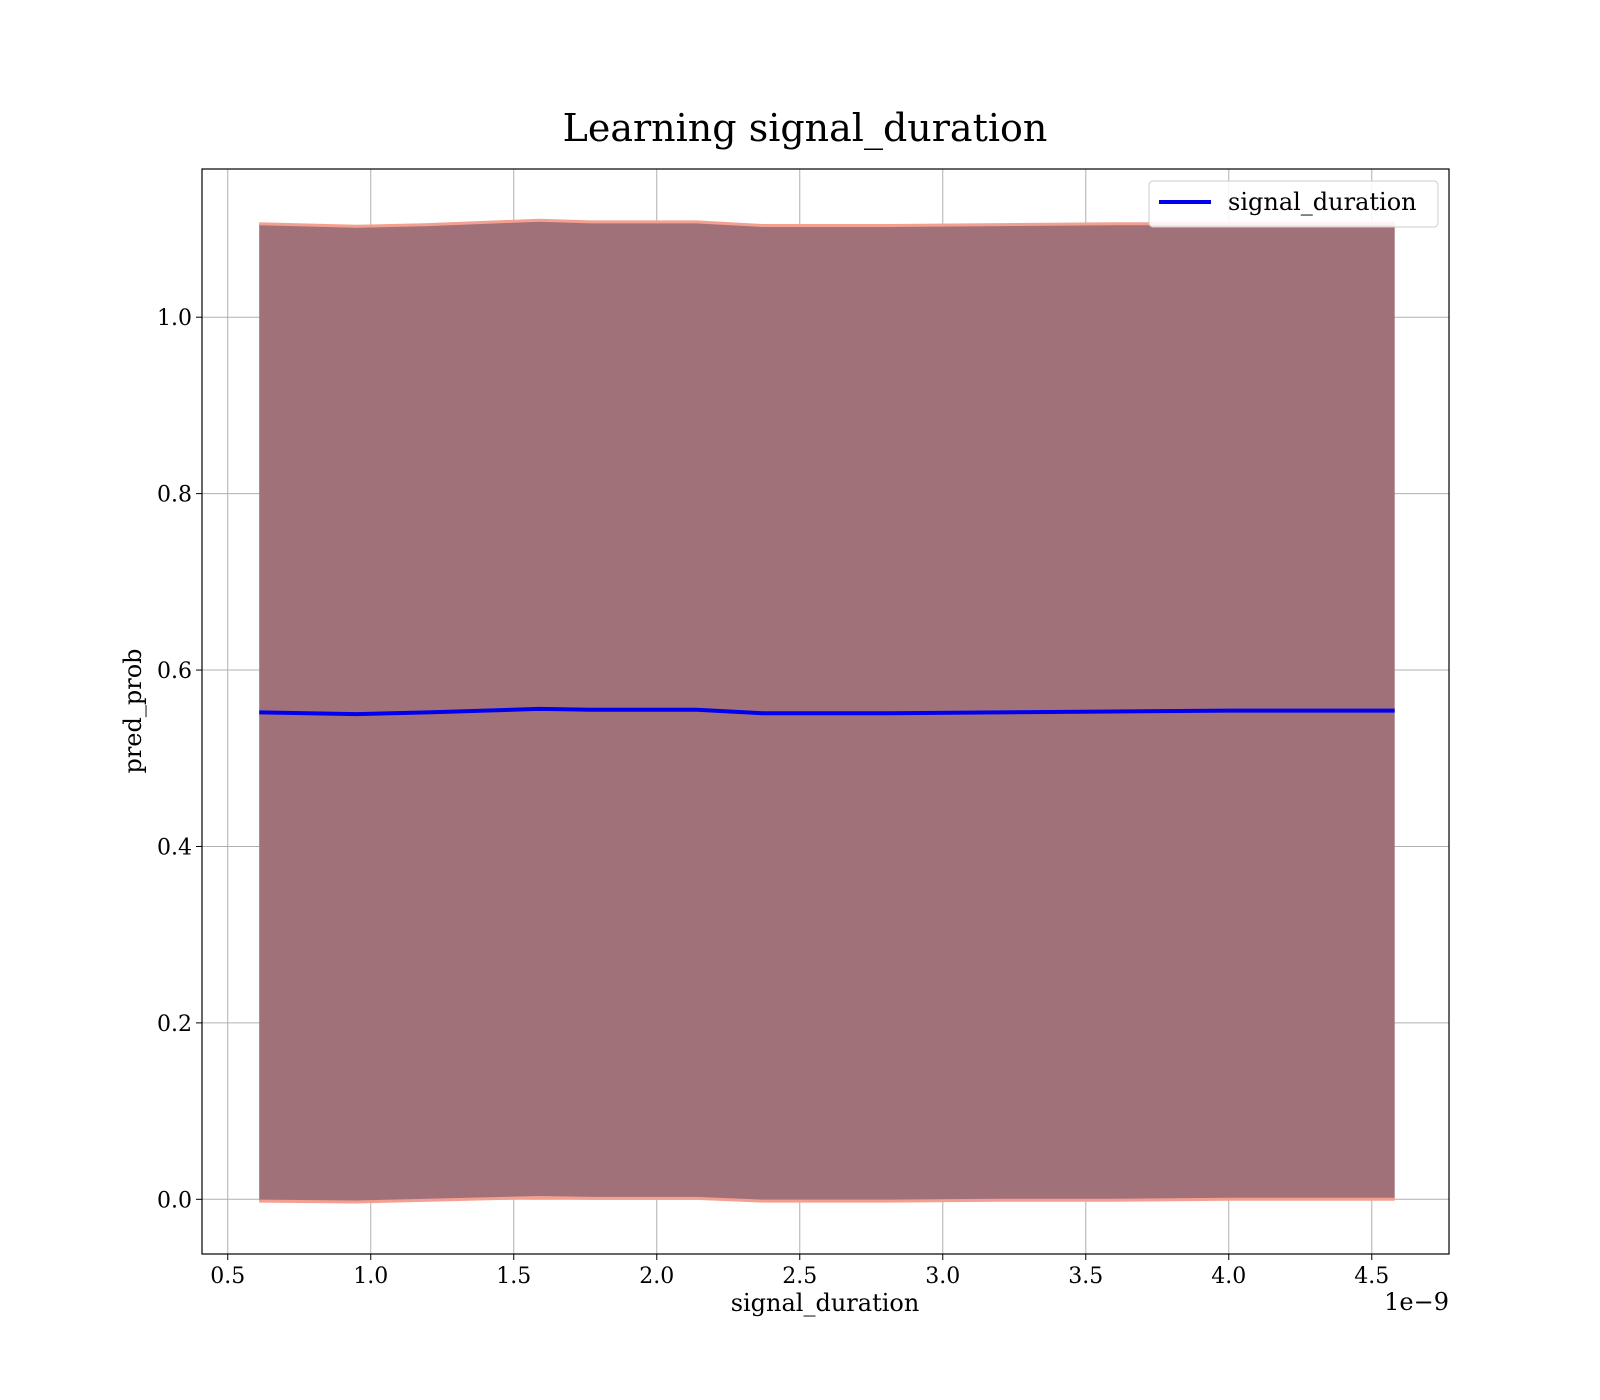 The image size is (1600, 1400). What do you see at coordinates (942, 1276) in the screenshot?
I see `x-tick-label: 3.0` at bounding box center [942, 1276].